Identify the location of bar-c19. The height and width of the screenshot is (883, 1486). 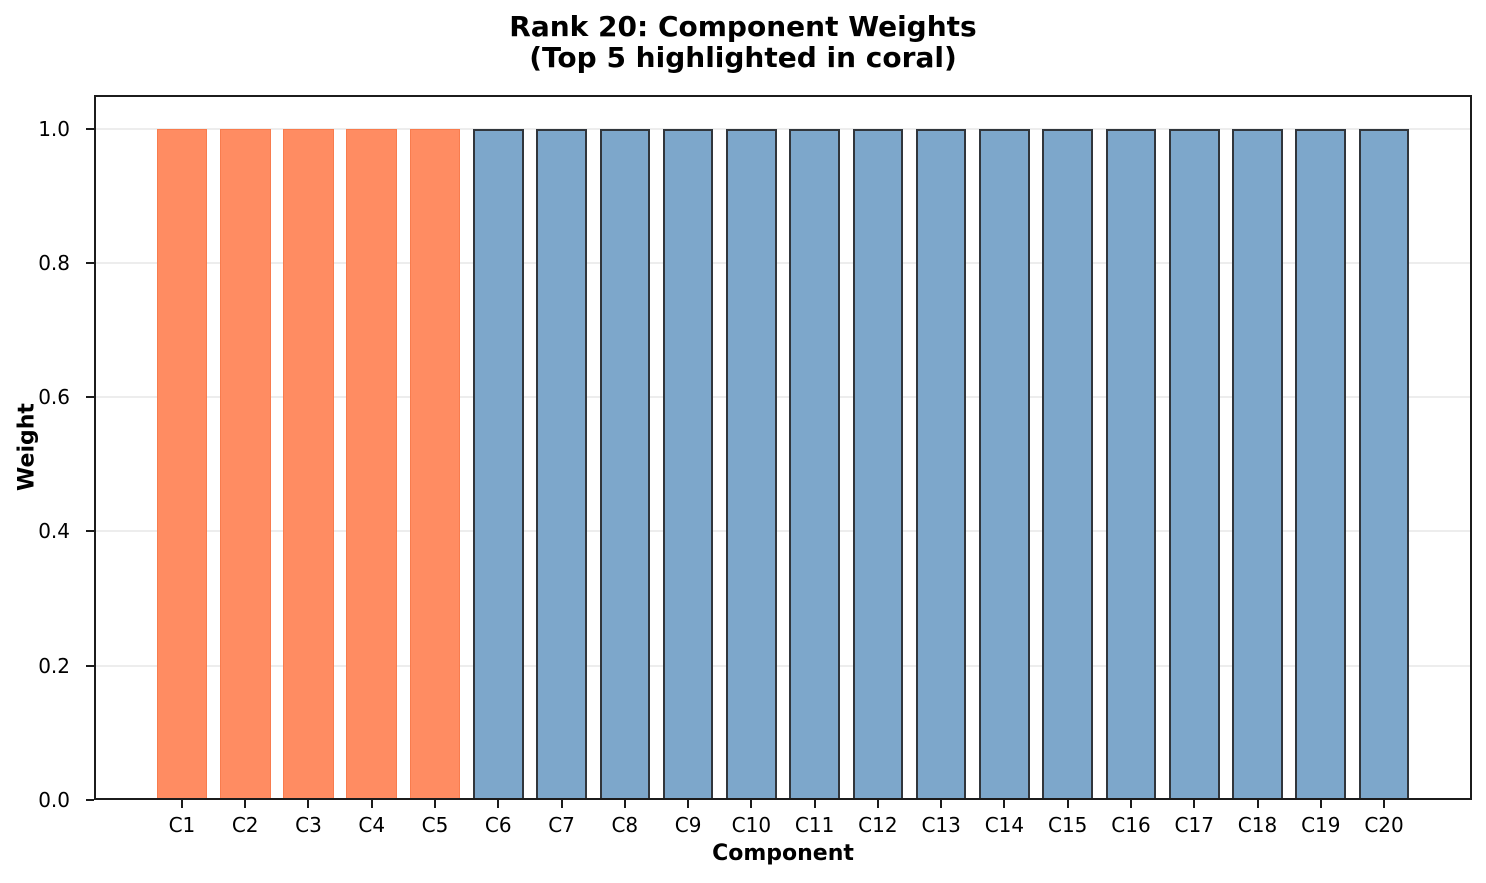
(1321, 464).